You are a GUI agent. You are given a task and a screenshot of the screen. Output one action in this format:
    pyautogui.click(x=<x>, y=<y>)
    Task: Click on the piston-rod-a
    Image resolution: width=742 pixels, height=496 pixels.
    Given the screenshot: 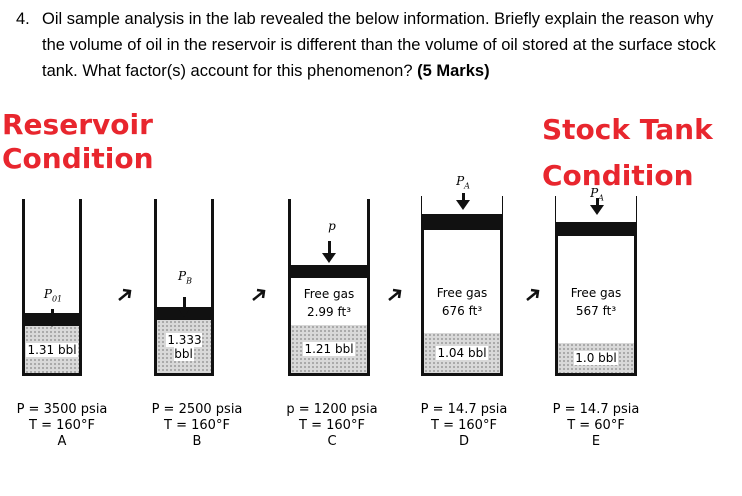 What is the action you would take?
    pyautogui.click(x=52, y=313)
    